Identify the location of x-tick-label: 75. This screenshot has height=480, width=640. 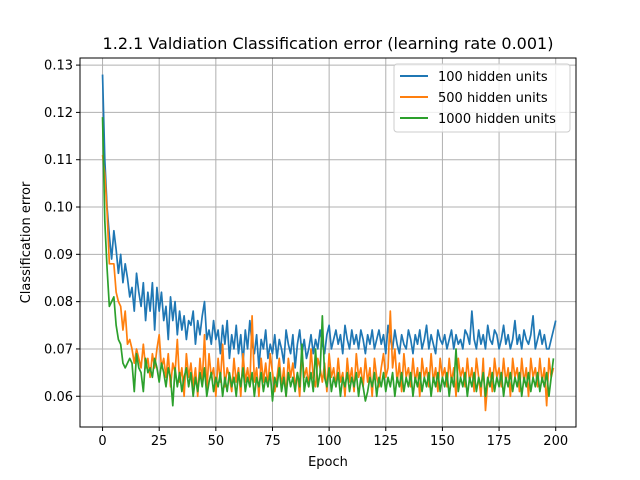
(272, 441).